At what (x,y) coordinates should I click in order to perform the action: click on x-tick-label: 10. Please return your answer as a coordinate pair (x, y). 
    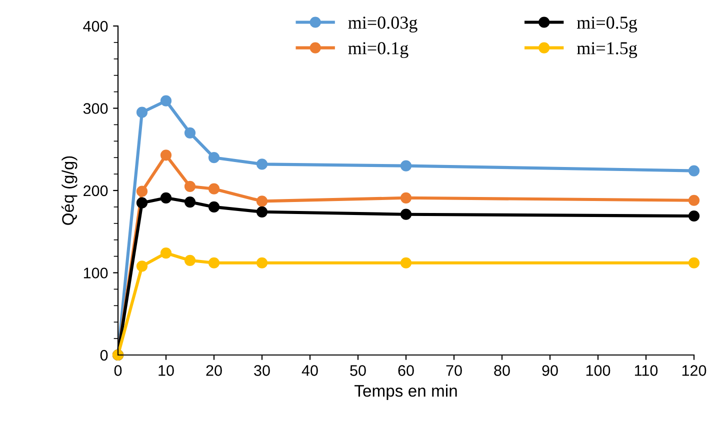
    Looking at the image, I should click on (166, 370).